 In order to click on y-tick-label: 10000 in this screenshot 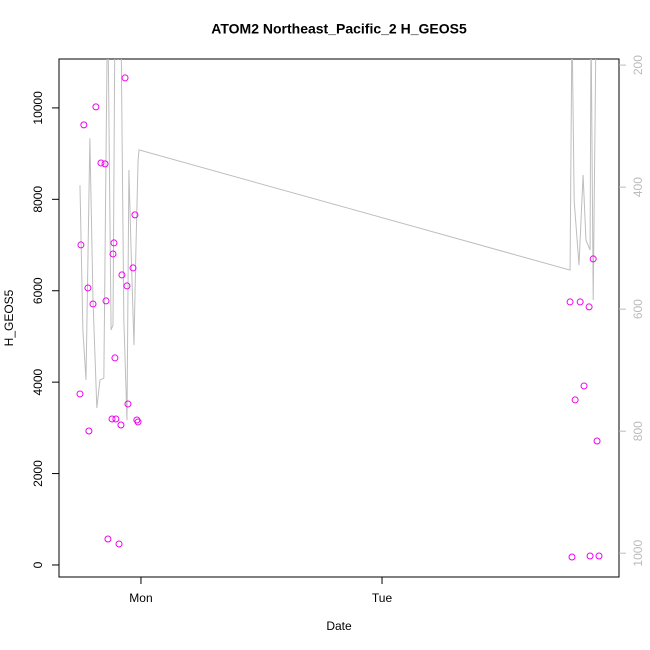, I will do `click(38, 108)`.